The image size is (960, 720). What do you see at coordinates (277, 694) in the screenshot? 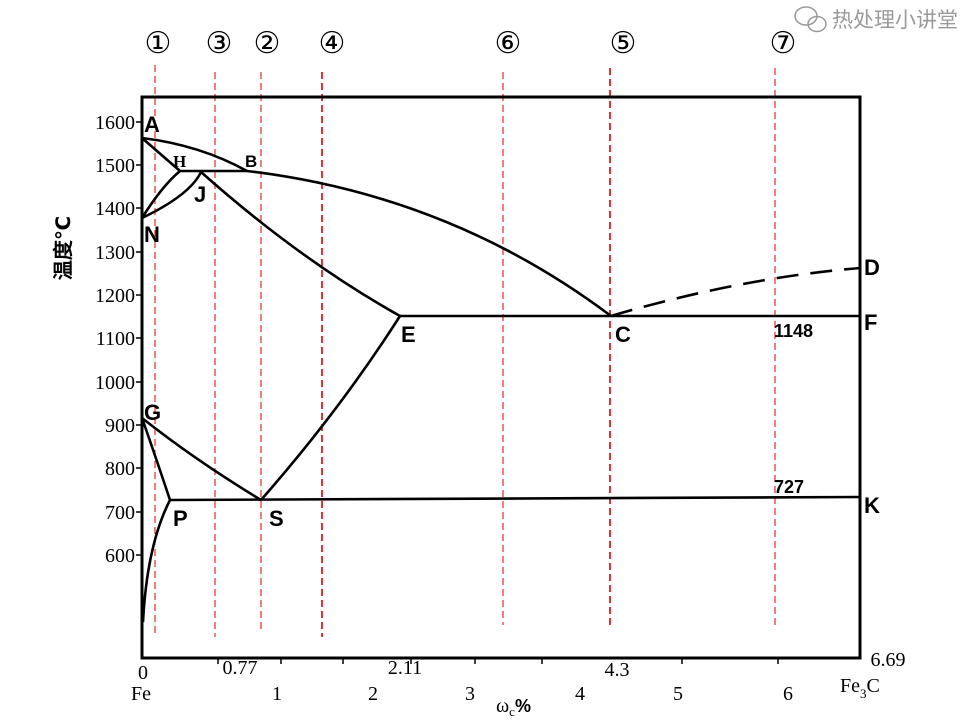
I see `x-tick-label: 1` at bounding box center [277, 694].